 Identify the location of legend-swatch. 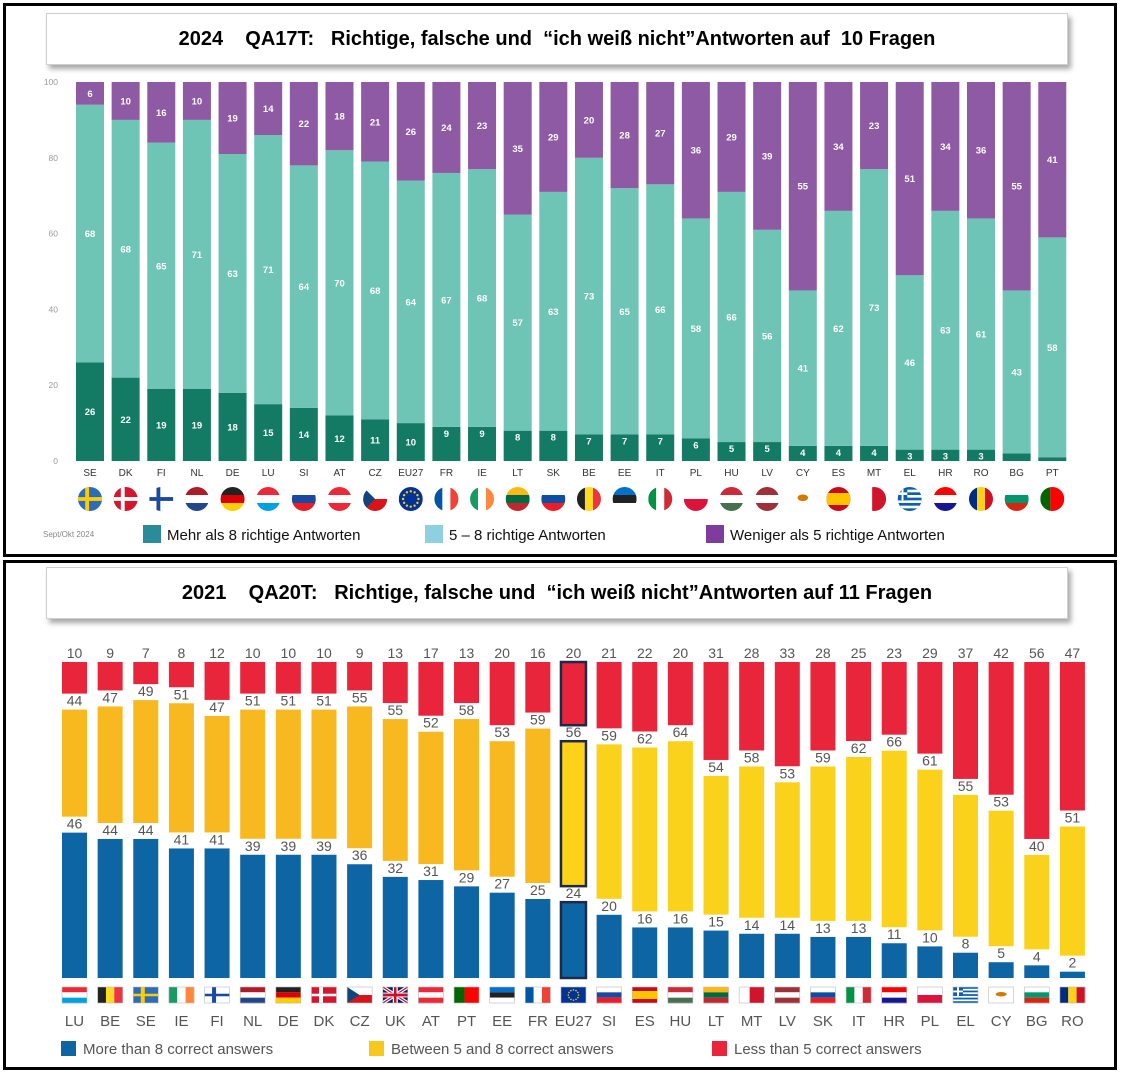
(715, 534).